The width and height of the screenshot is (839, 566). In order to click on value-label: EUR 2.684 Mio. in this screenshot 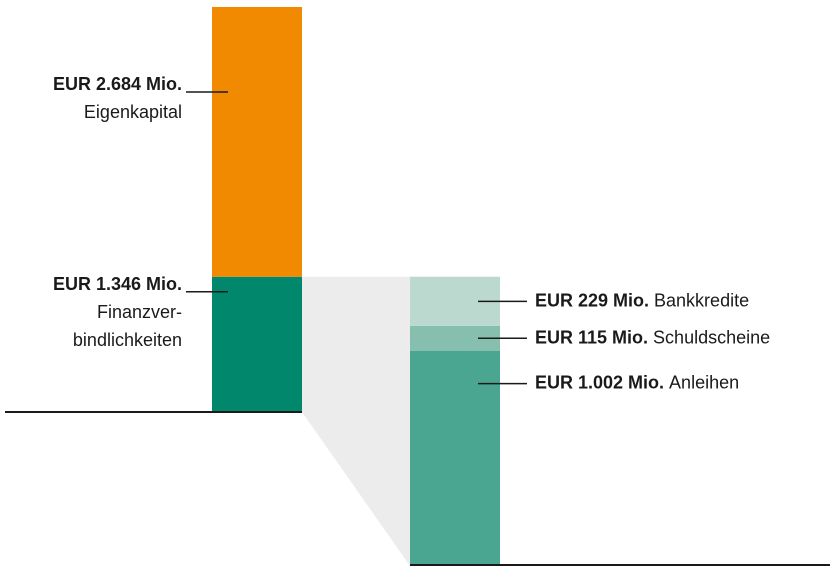, I will do `click(117, 84)`.